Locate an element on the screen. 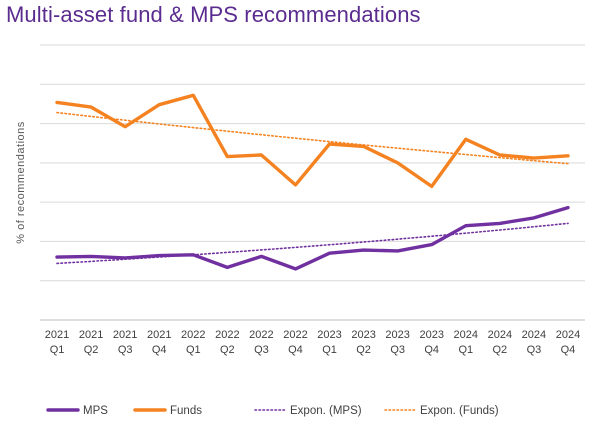 The image size is (599, 432). legend-label: Expon. (Funds) is located at coordinates (459, 411).